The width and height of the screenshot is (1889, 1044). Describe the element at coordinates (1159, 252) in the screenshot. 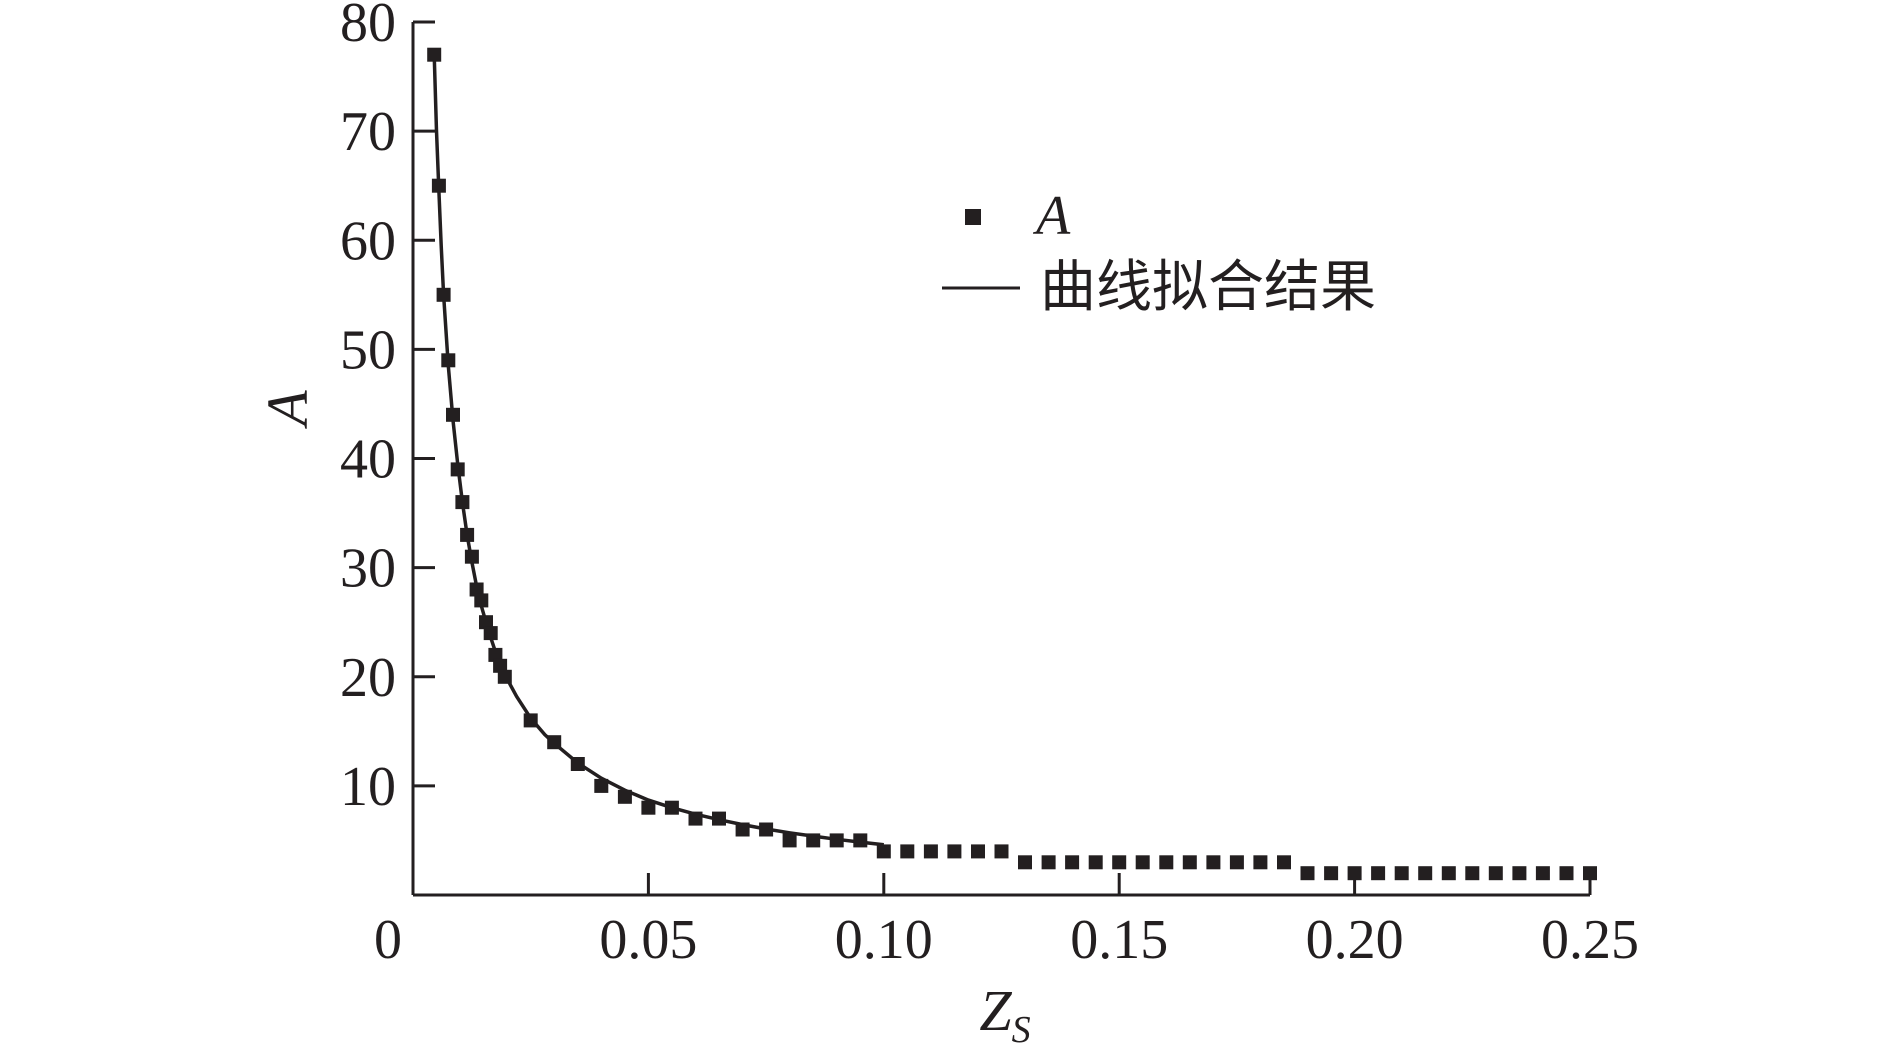

I see `legend: A 曲线拟合结果` at that location.